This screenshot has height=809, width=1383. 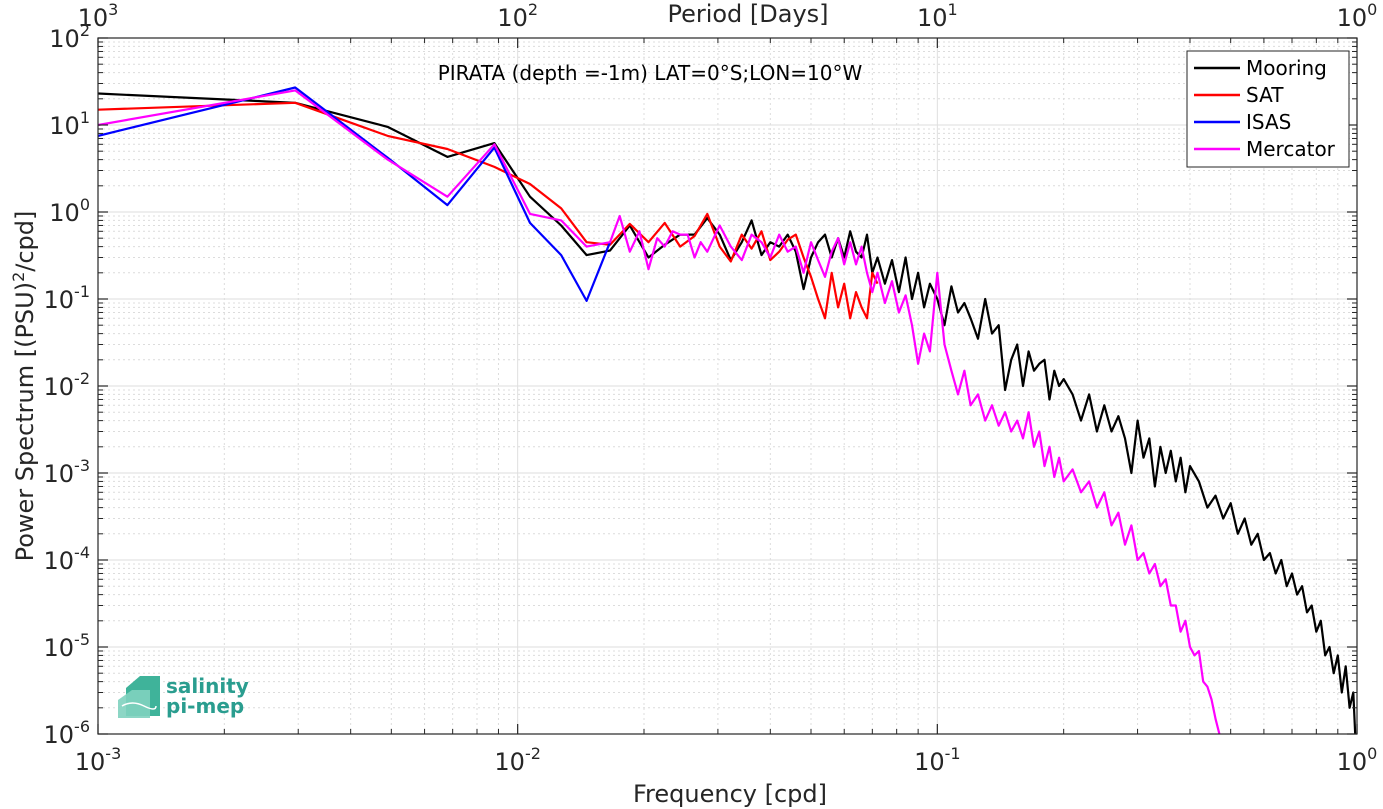 I want to click on series-line-isas, so click(x=355, y=194).